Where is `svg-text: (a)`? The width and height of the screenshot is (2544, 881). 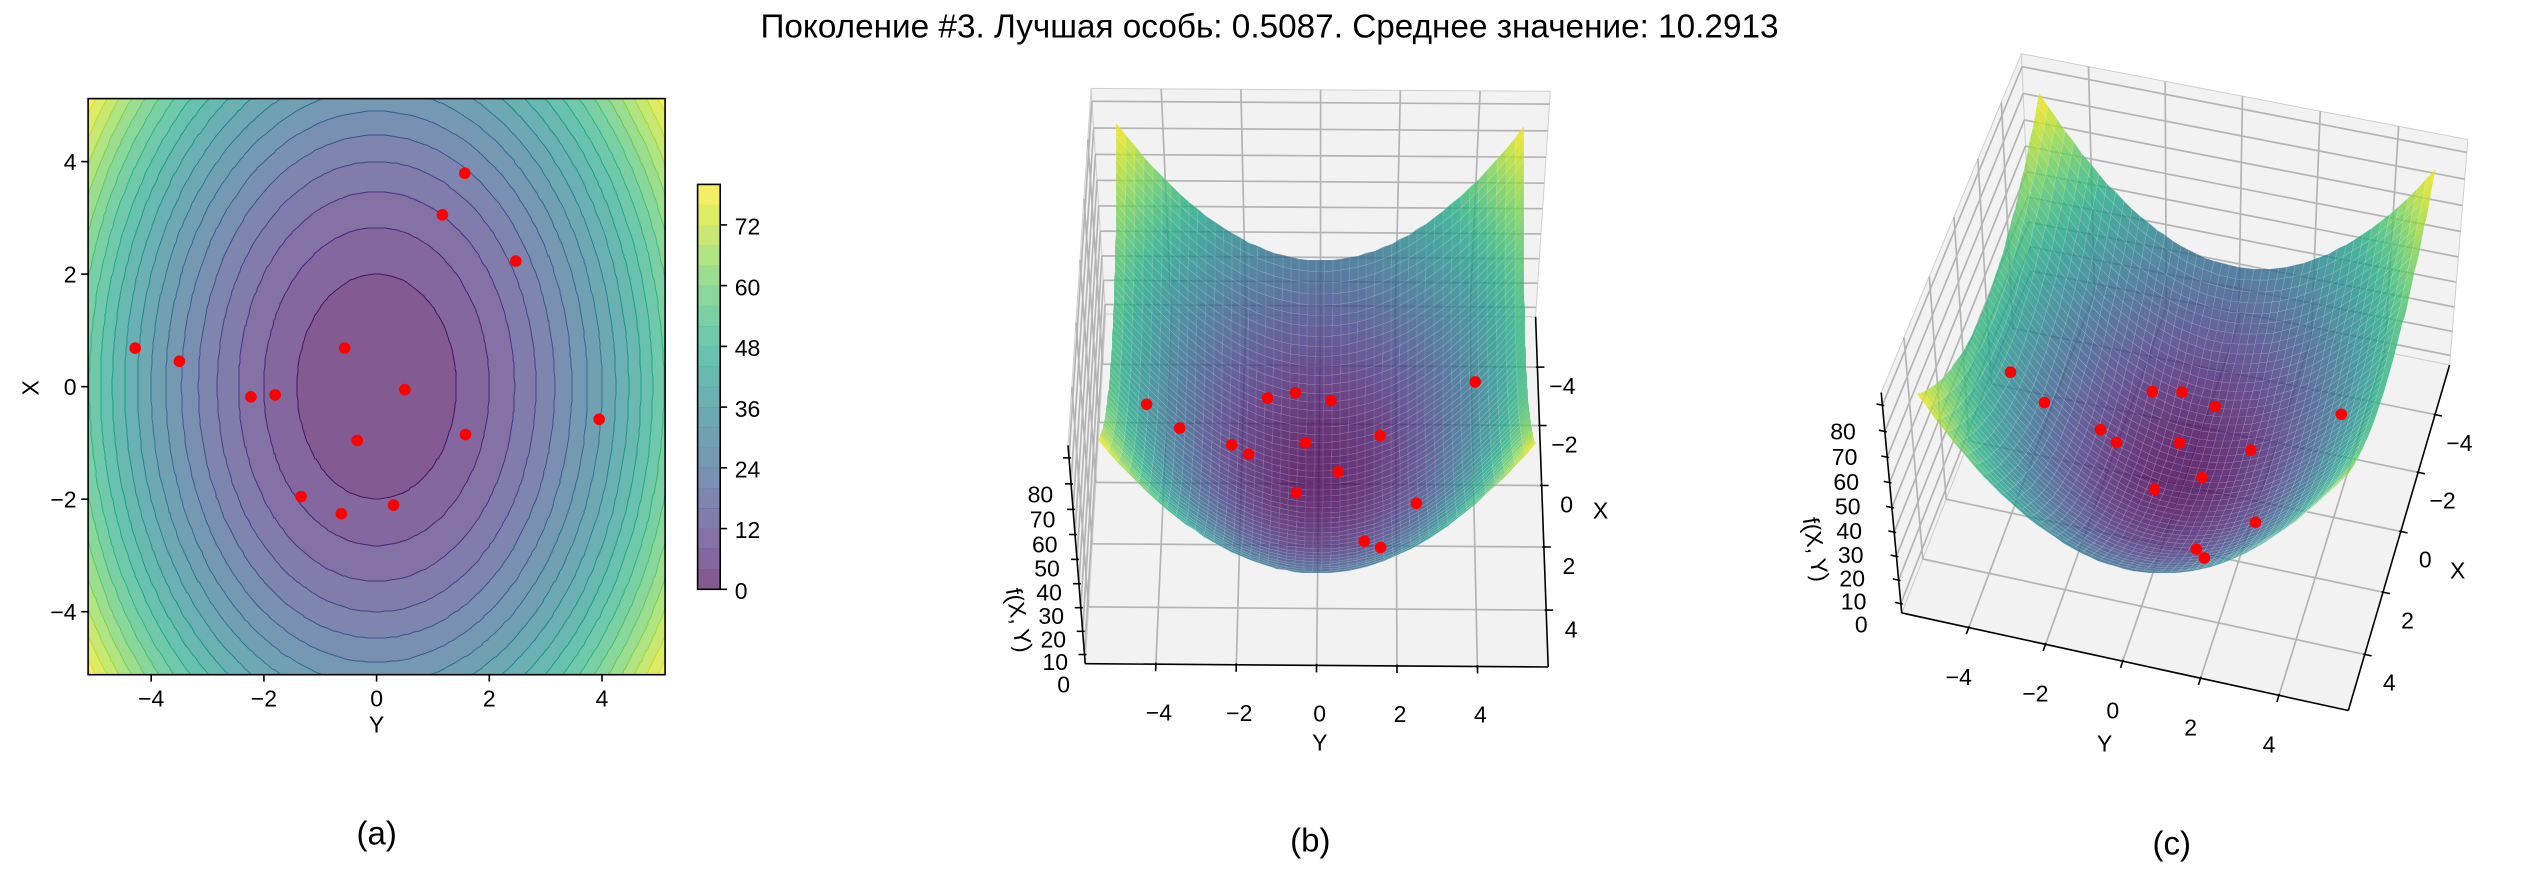
svg-text: (a) is located at coordinates (377, 833).